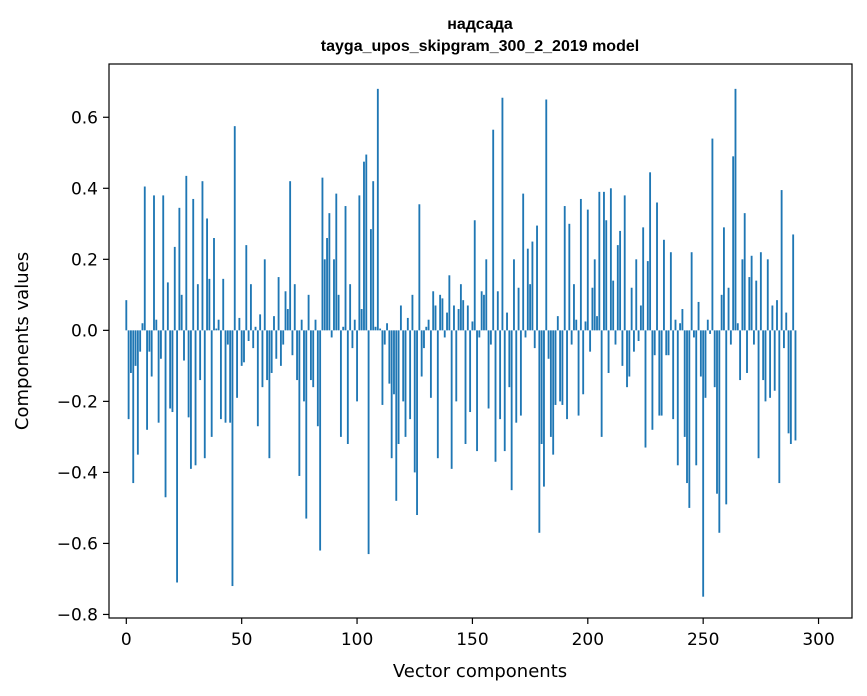 The height and width of the screenshot is (696, 867). I want to click on y-tick-label: −0.2, so click(77, 402).